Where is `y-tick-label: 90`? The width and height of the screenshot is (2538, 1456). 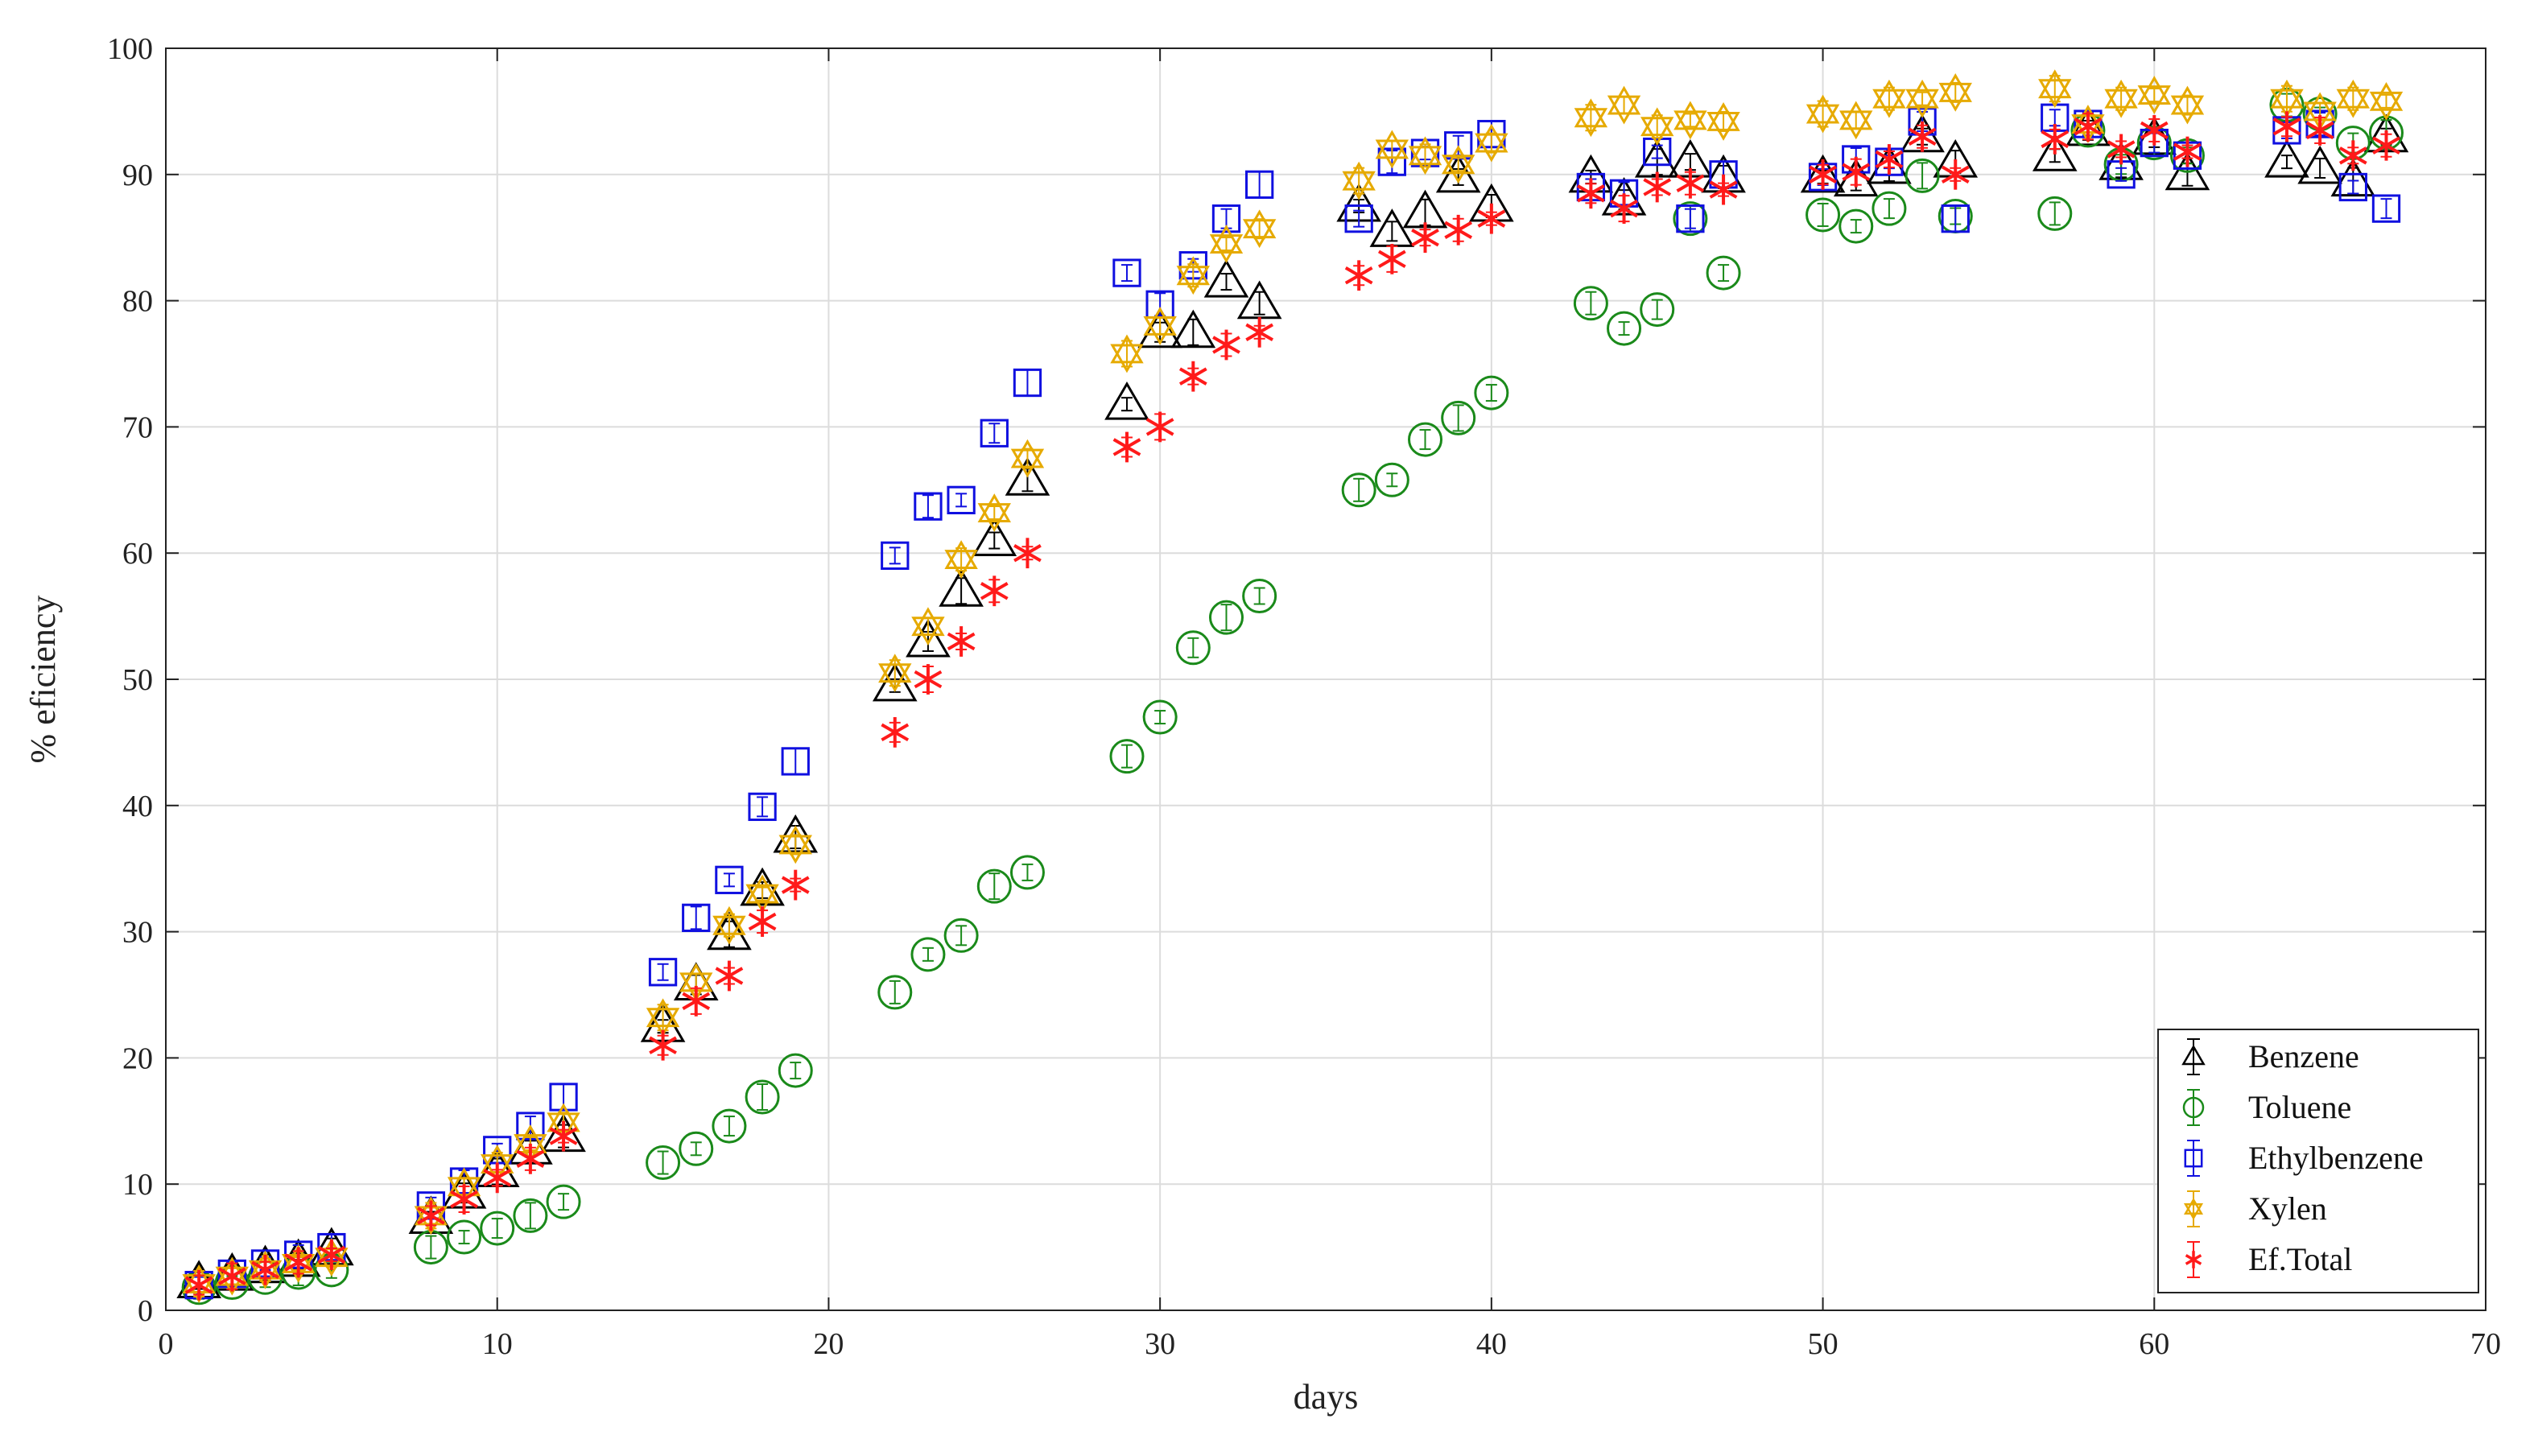
y-tick-label: 90 is located at coordinates (137, 175).